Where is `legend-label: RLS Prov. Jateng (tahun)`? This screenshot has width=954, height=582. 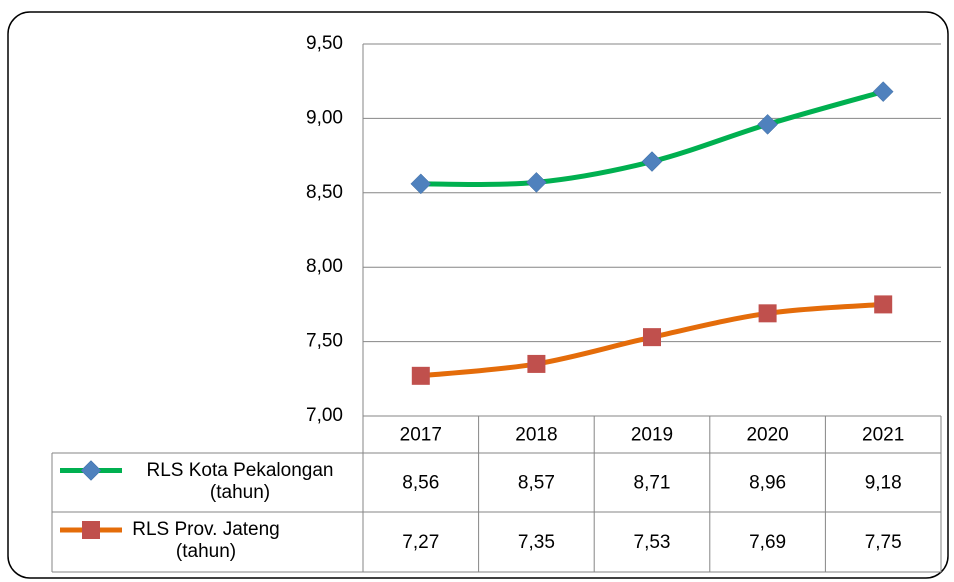
legend-label: RLS Prov. Jateng (tahun) is located at coordinates (206, 540).